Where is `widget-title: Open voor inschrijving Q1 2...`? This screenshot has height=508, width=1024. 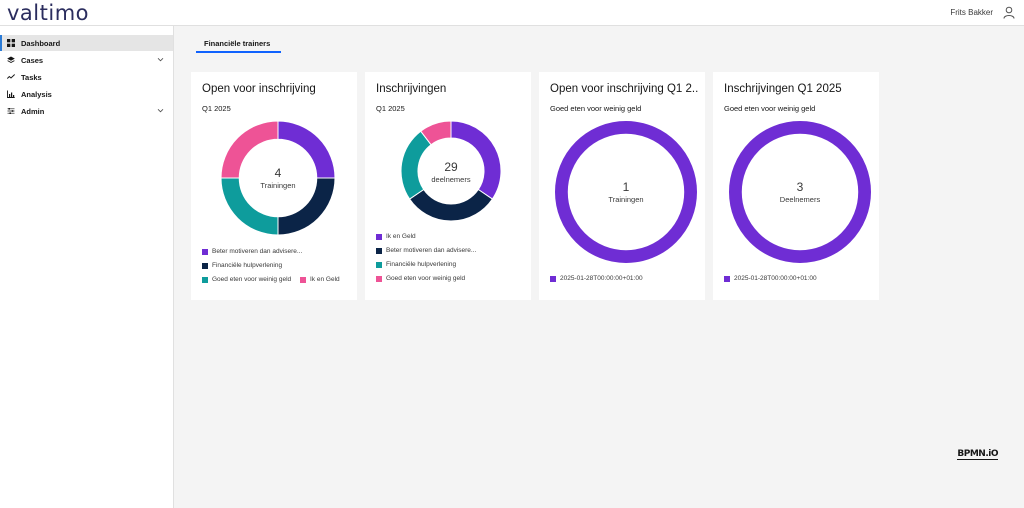 widget-title: Open voor inschrijving Q1 2... is located at coordinates (624, 89).